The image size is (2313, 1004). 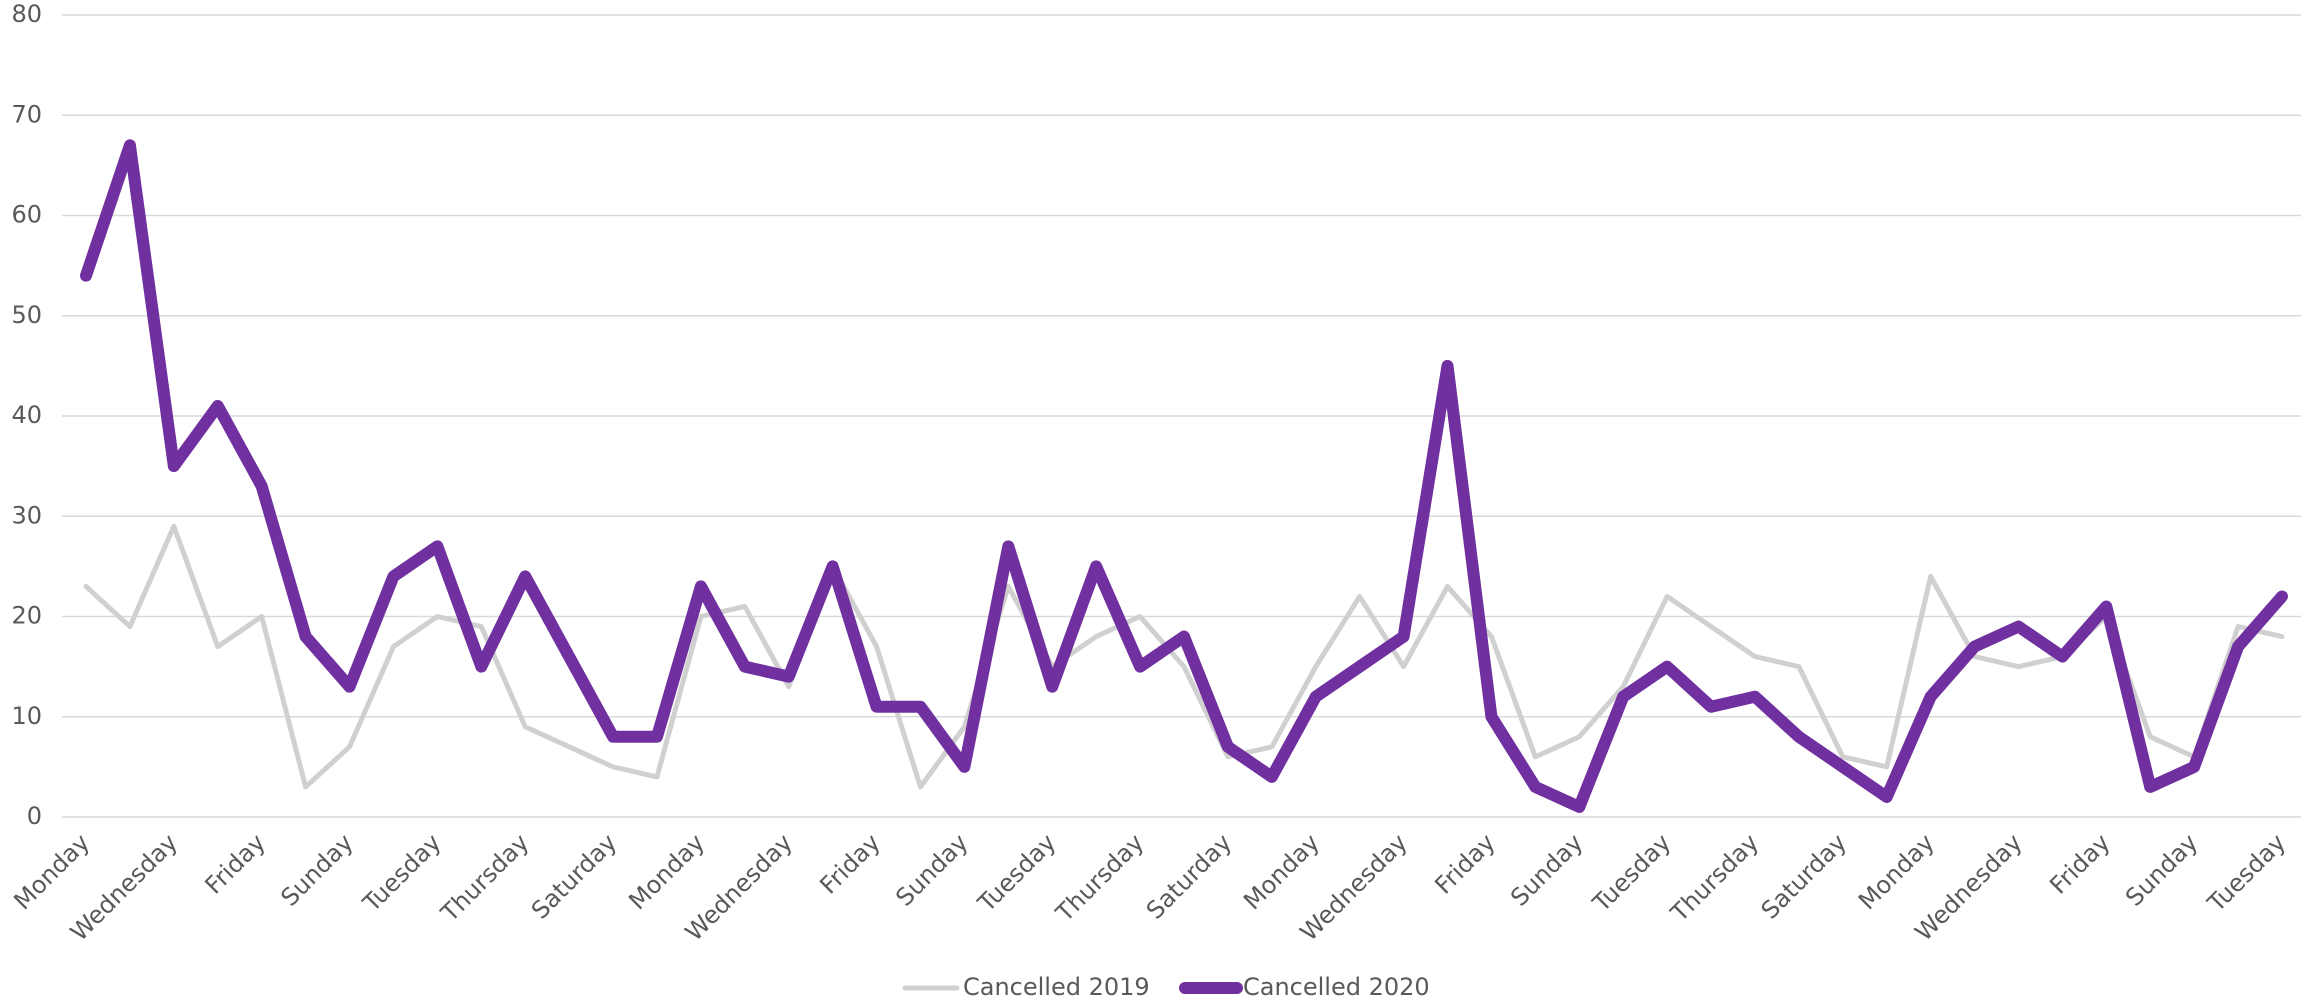 What do you see at coordinates (26, 315) in the screenshot?
I see `y-tick-label: 50` at bounding box center [26, 315].